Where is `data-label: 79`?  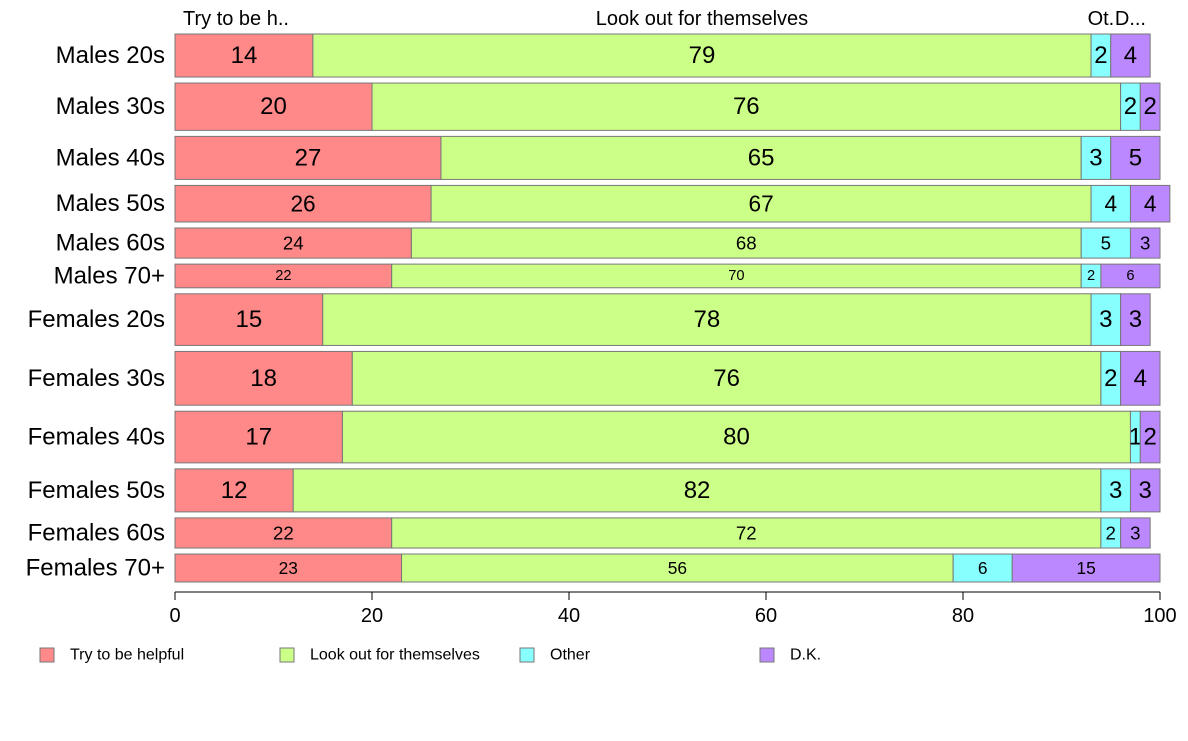 data-label: 79 is located at coordinates (702, 55).